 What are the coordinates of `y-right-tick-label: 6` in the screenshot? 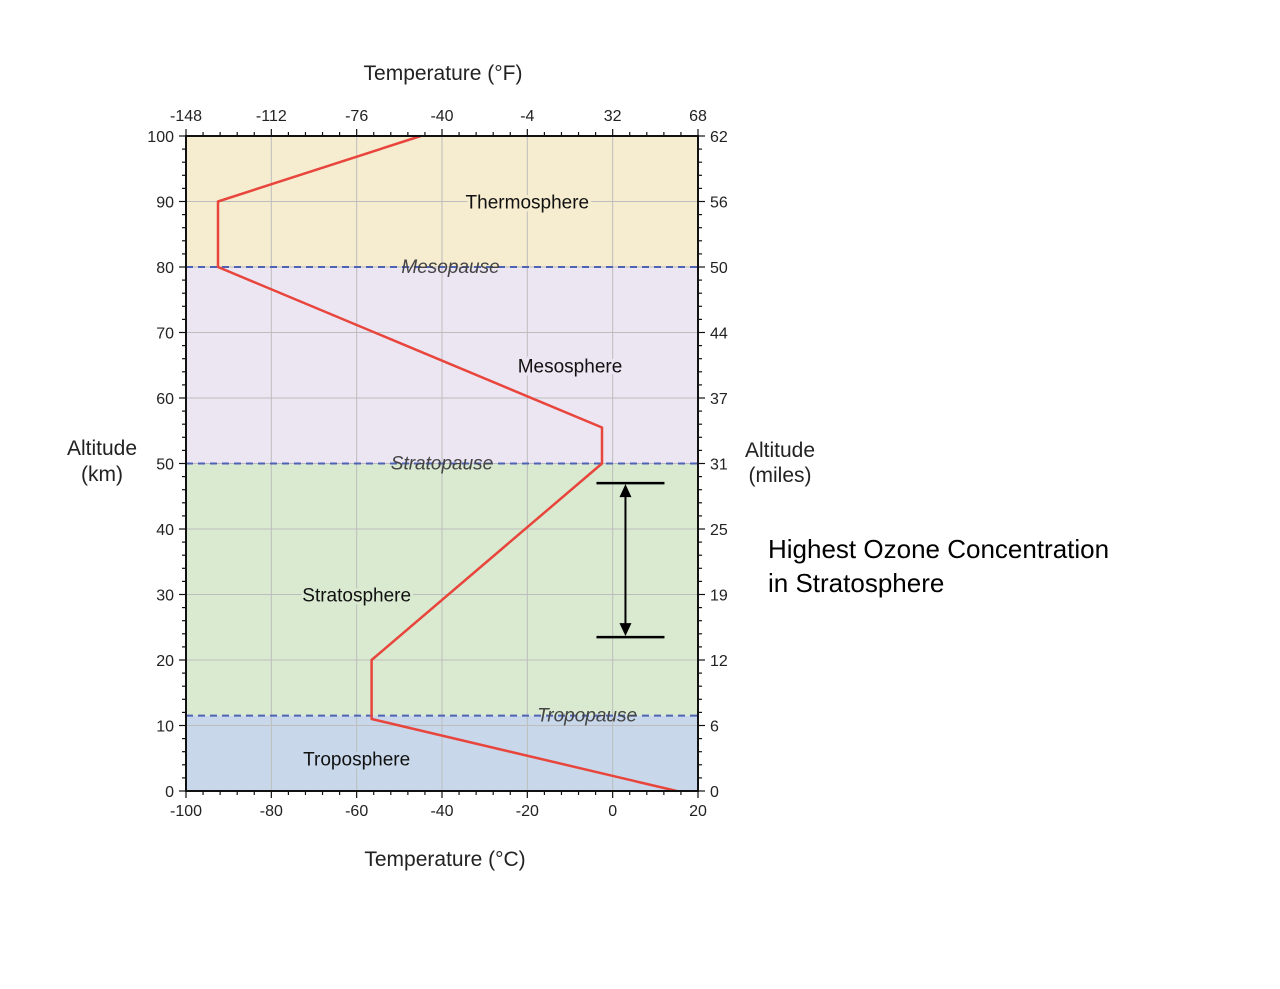 It's located at (714, 727).